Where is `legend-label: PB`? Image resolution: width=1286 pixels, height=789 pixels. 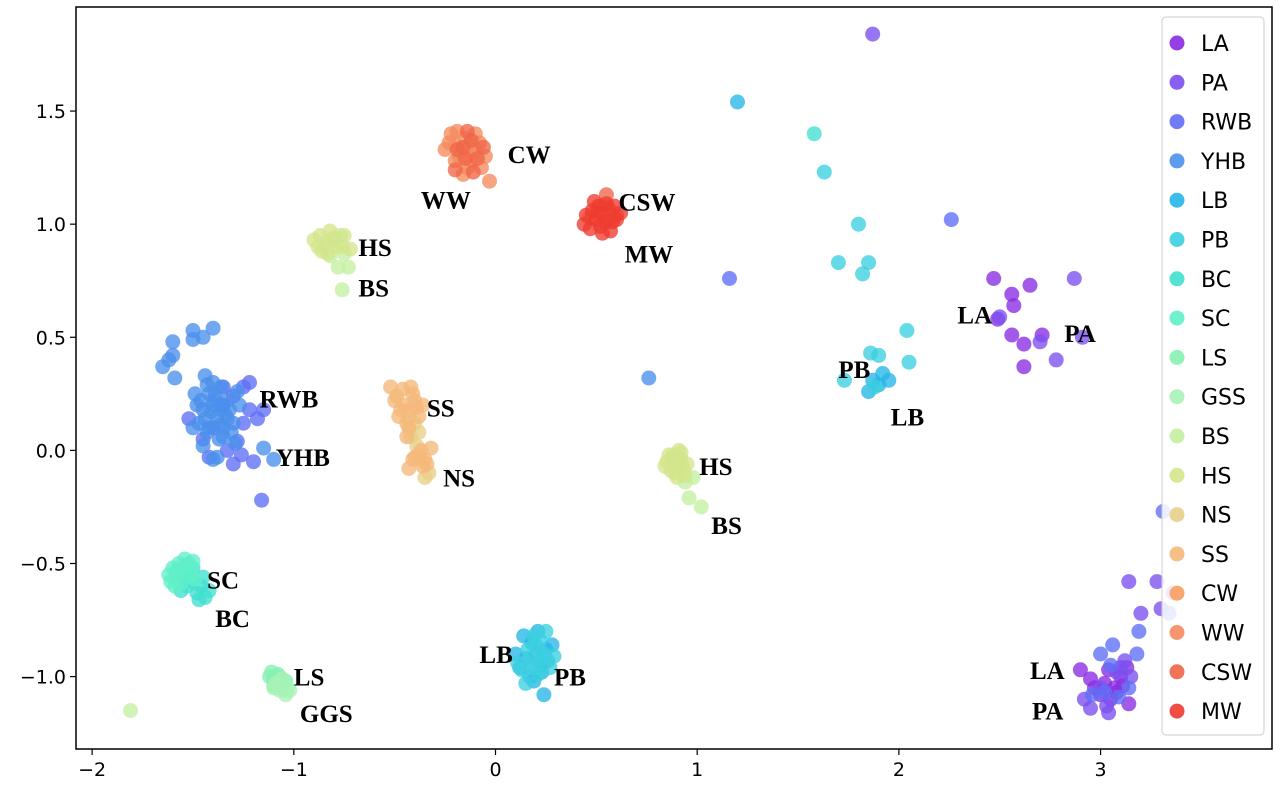
legend-label: PB is located at coordinates (1215, 241).